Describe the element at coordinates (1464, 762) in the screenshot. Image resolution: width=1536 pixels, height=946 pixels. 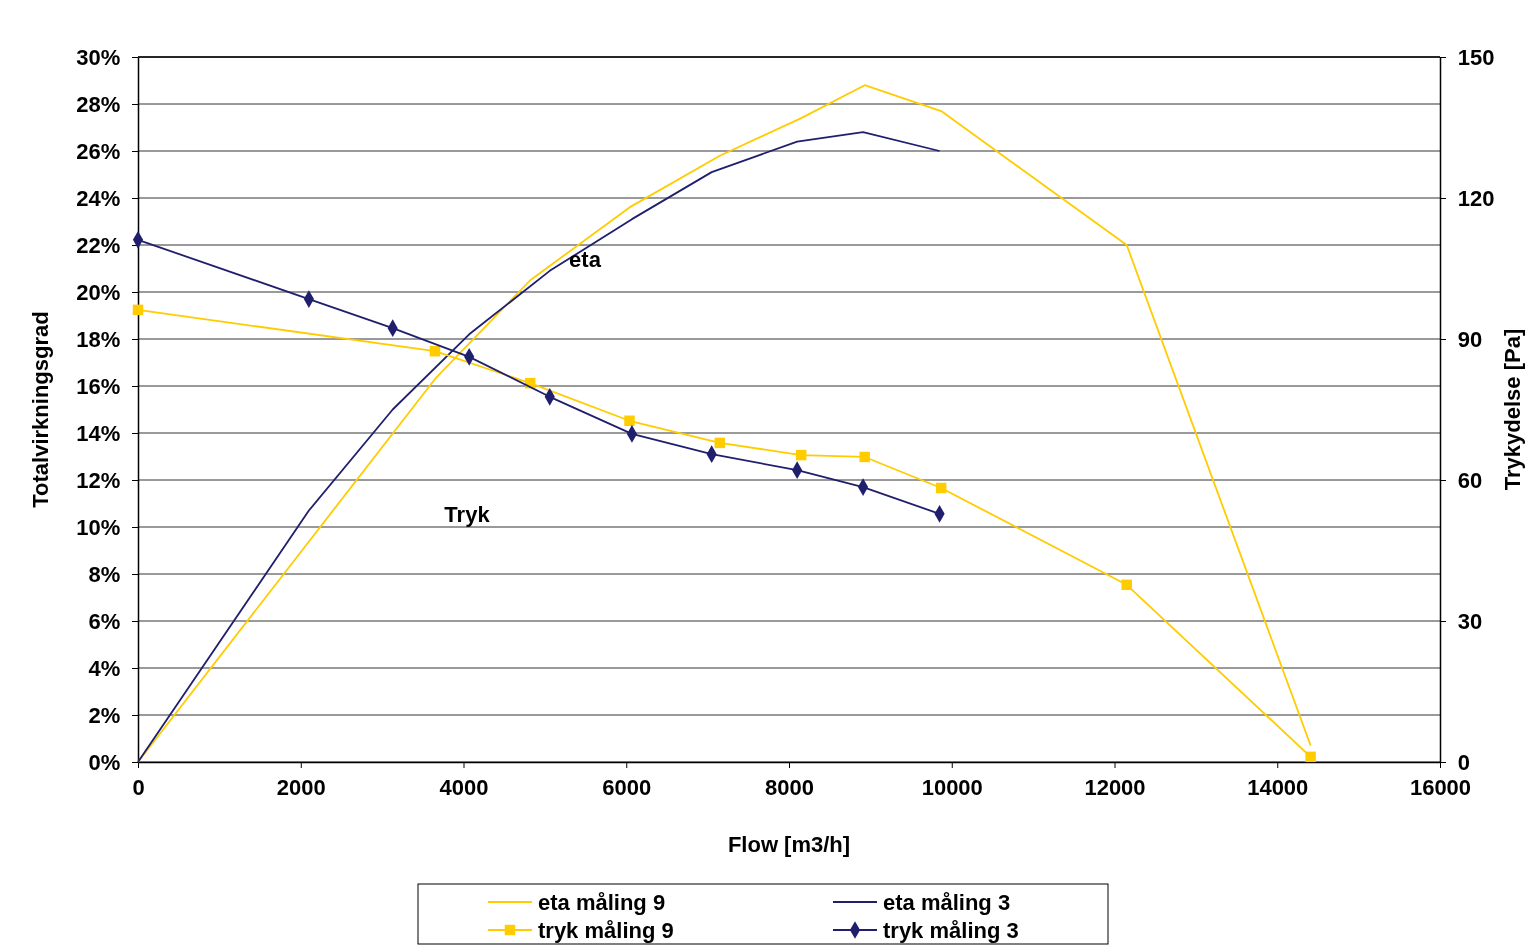
I see `y2-tick-label: 0` at that location.